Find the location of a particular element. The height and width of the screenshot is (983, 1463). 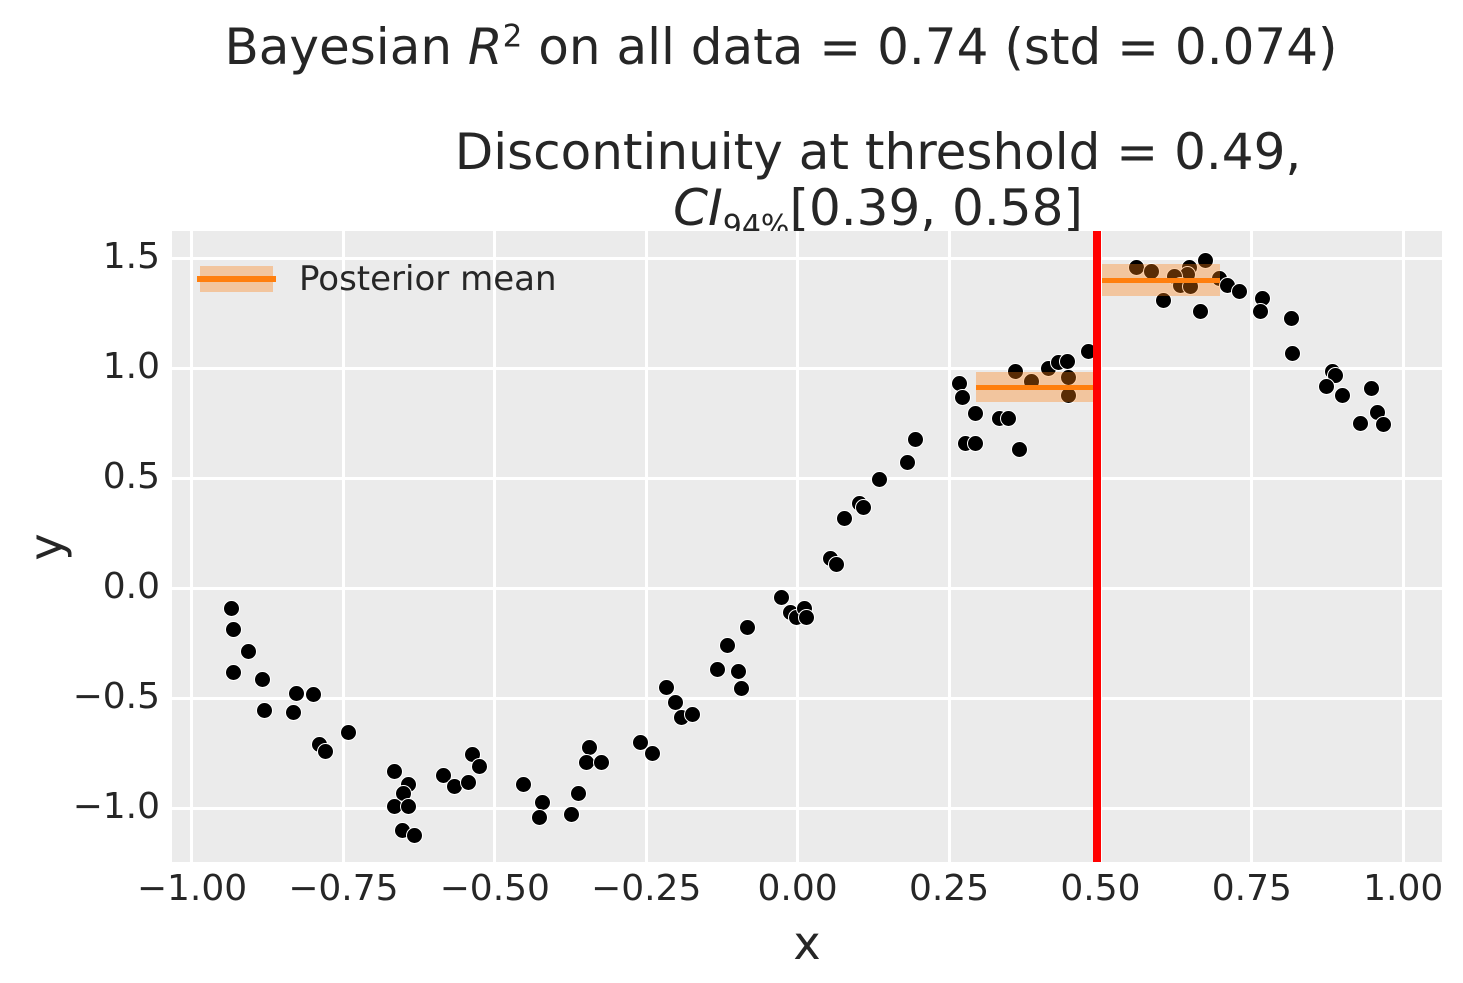

x-tick-label: −1.00 is located at coordinates (192, 888).